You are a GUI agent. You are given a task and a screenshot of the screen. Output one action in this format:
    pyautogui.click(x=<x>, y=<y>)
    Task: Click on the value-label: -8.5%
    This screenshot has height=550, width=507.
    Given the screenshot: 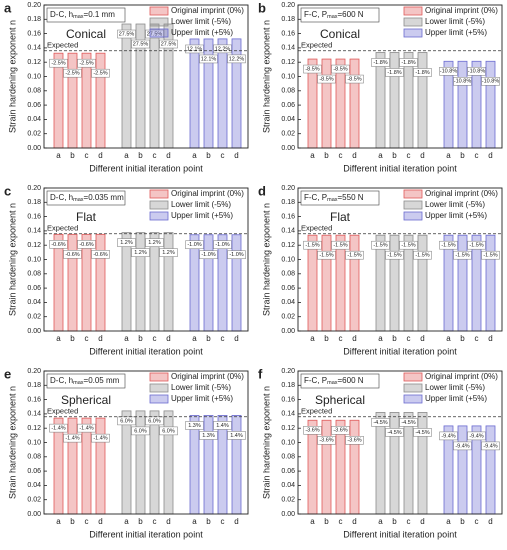 What is the action you would take?
    pyautogui.click(x=354, y=80)
    